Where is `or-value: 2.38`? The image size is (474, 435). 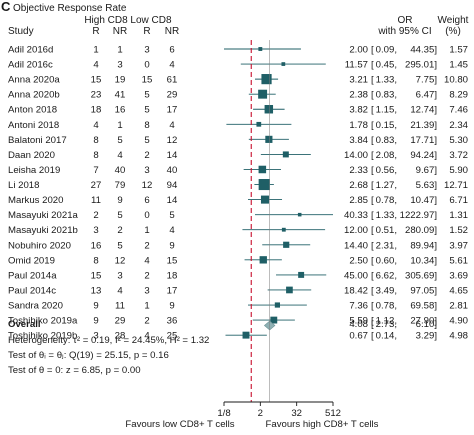 or-value: 2.38 is located at coordinates (358, 95).